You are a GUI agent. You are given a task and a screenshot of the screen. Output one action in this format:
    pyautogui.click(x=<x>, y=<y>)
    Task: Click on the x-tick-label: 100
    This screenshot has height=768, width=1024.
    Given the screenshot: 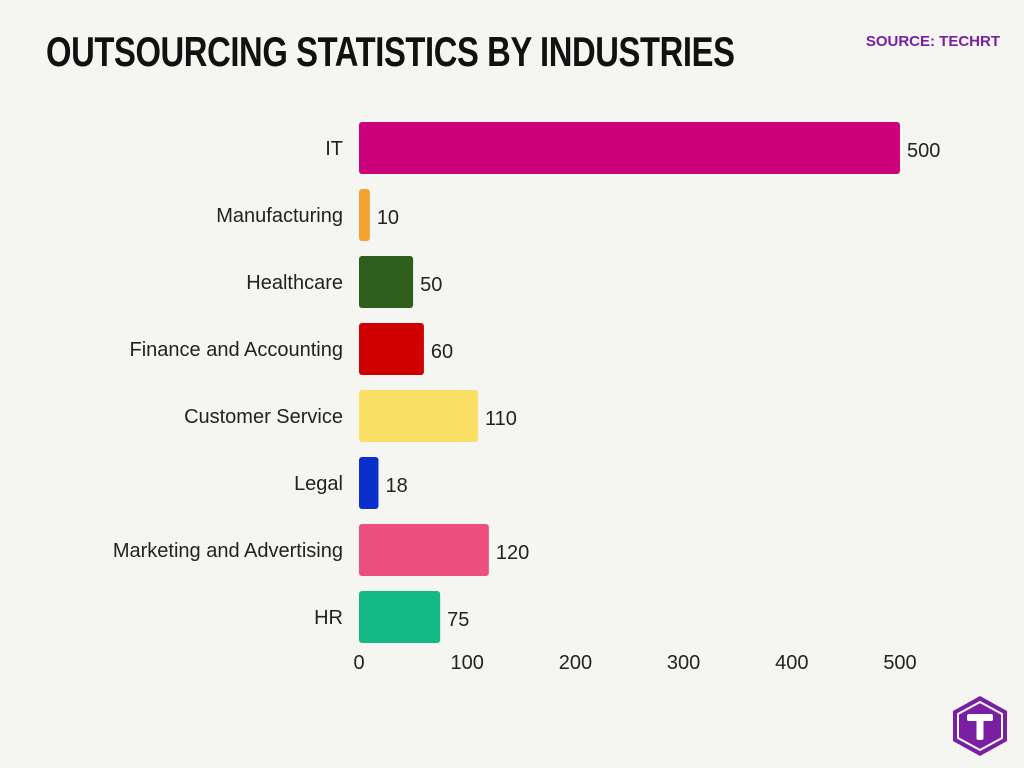 What is the action you would take?
    pyautogui.click(x=467, y=663)
    